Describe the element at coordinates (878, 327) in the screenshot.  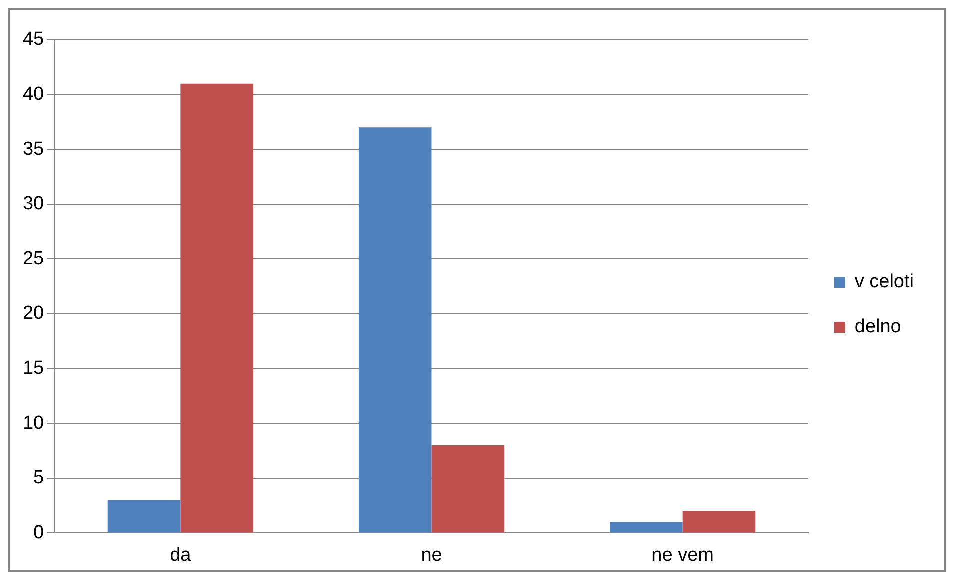
I see `legend-label: delno` at that location.